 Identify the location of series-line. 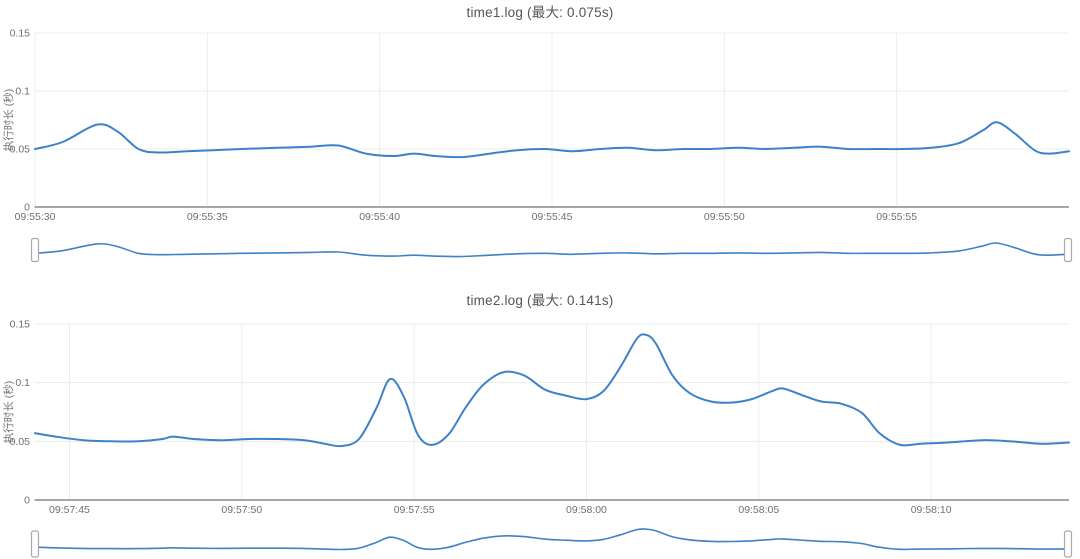
(552, 140).